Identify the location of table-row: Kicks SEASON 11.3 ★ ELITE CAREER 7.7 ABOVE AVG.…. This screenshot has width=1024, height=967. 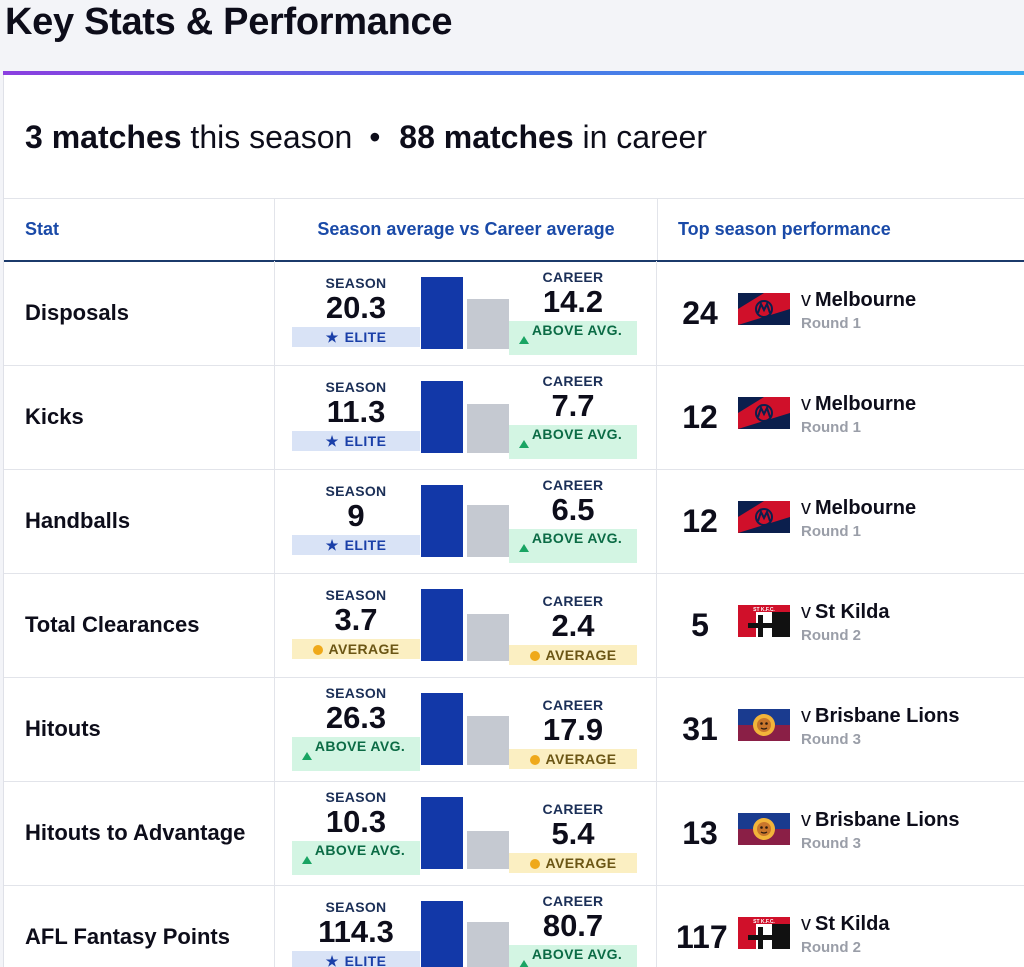
(514, 417).